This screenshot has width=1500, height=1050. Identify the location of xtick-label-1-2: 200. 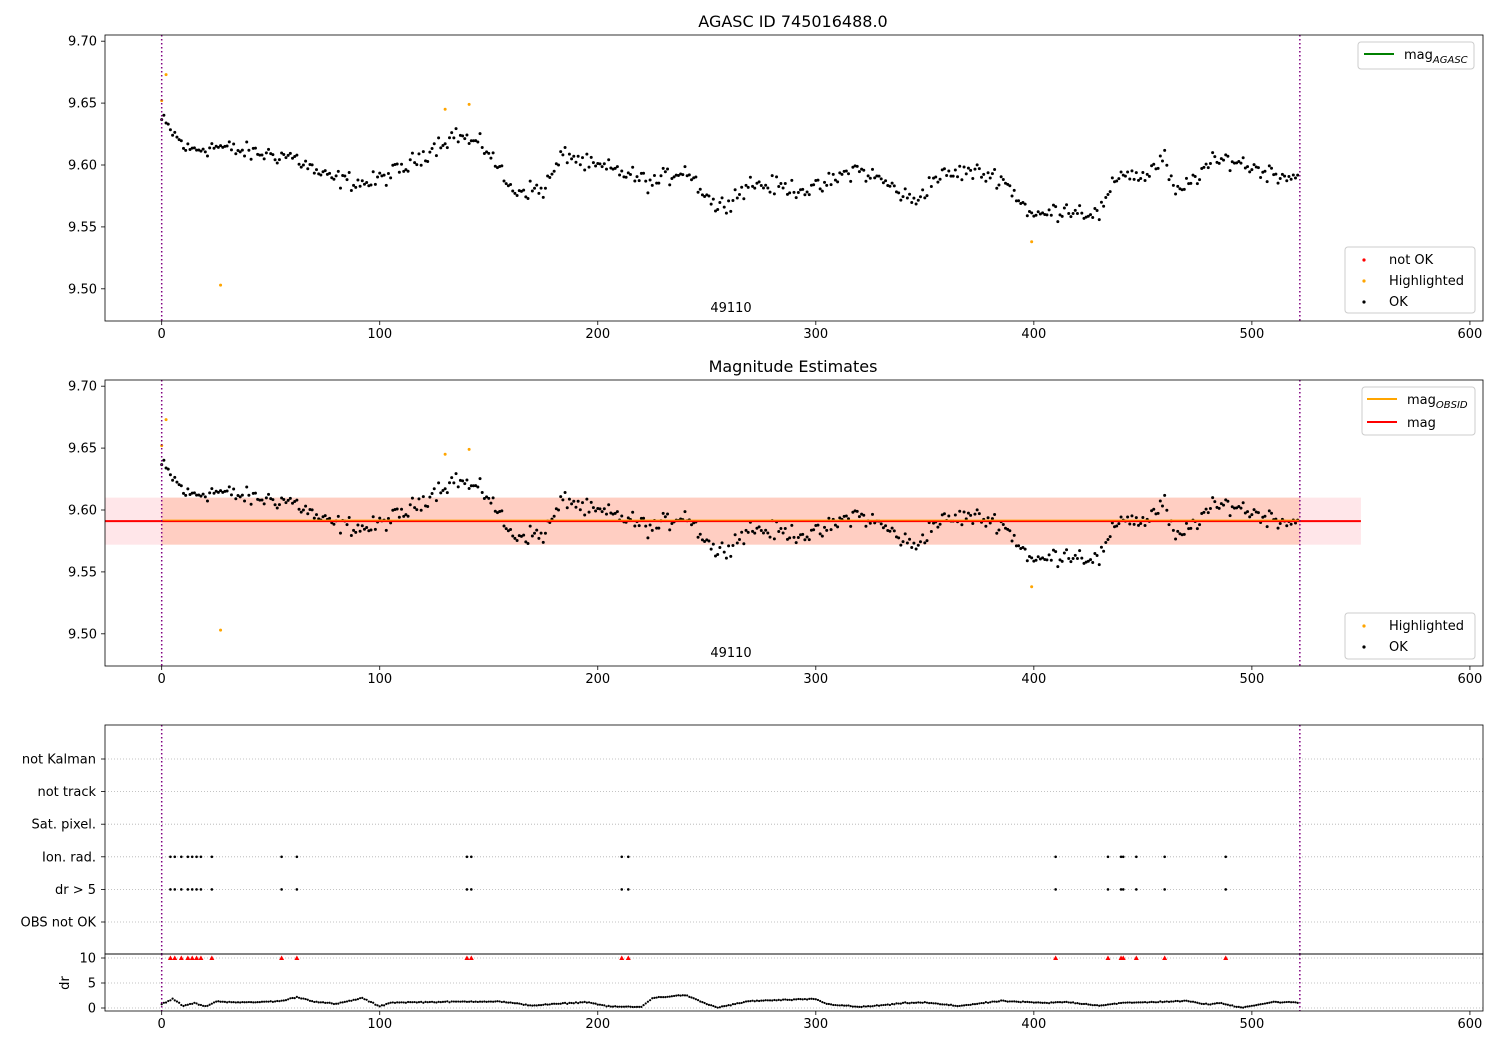
(597, 679).